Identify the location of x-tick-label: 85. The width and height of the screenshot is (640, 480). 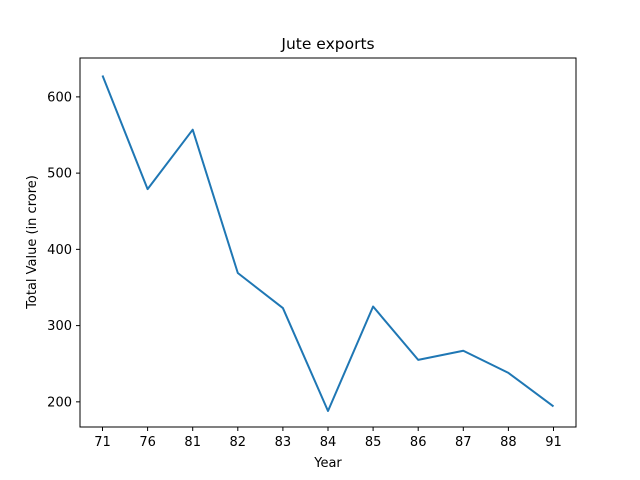
(373, 442).